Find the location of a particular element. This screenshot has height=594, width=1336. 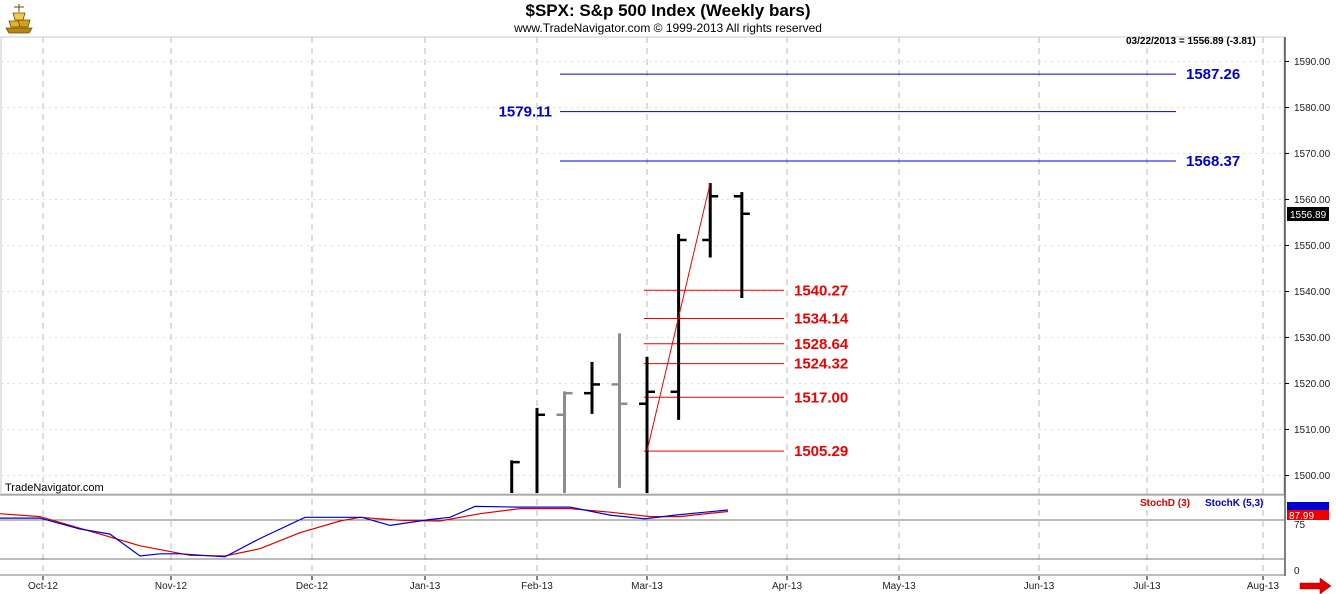

gold-bars-logo-icon is located at coordinates (19, 19).